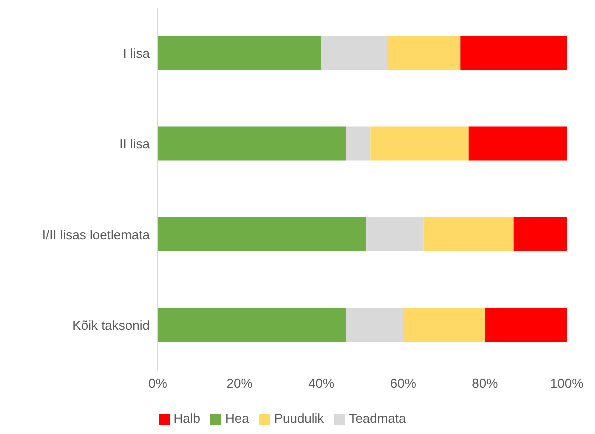 This screenshot has width=595, height=434. What do you see at coordinates (299, 418) in the screenshot?
I see `legend-label: Puudulik` at bounding box center [299, 418].